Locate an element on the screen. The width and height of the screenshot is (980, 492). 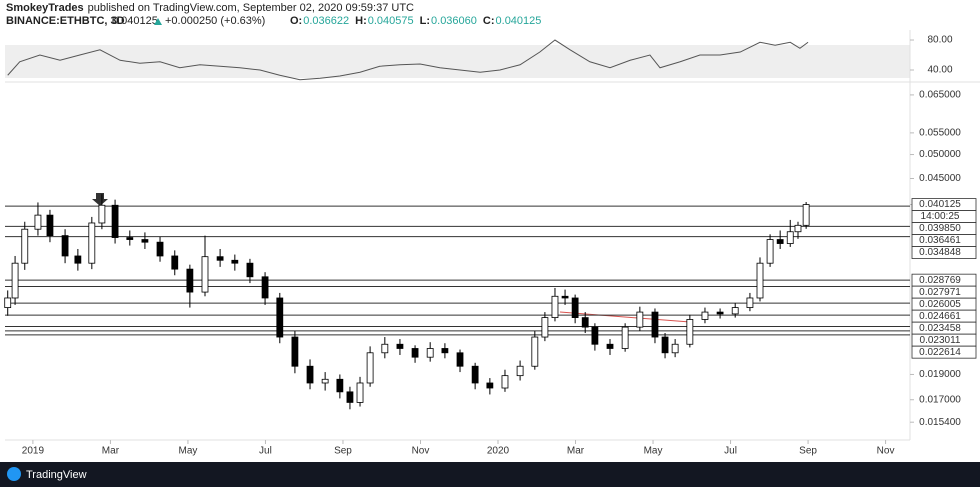
y-tick-label: 0.050000 is located at coordinates (940, 154).